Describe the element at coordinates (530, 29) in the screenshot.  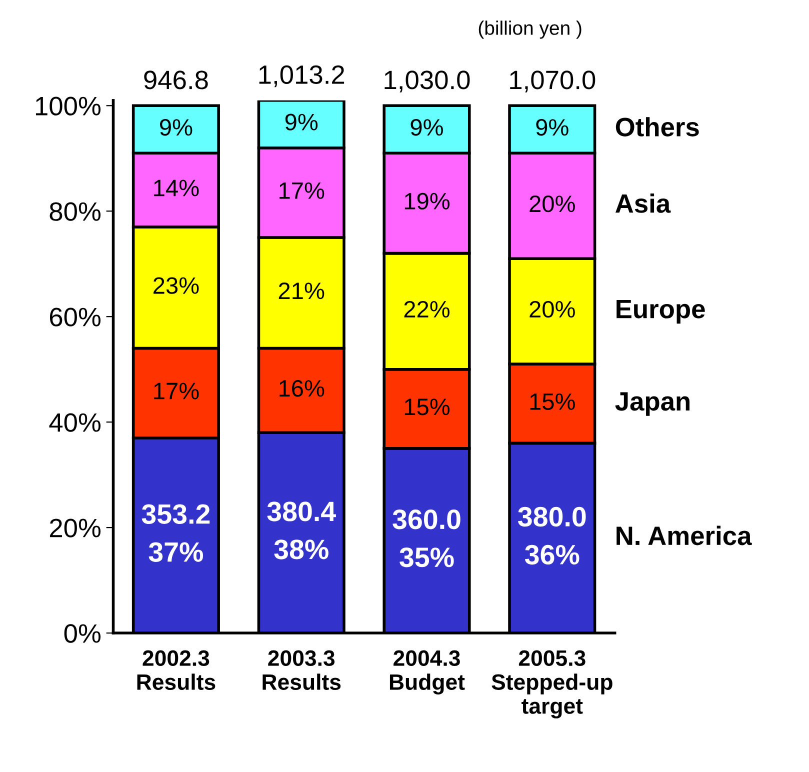
I see `text: (billion yen )` at that location.